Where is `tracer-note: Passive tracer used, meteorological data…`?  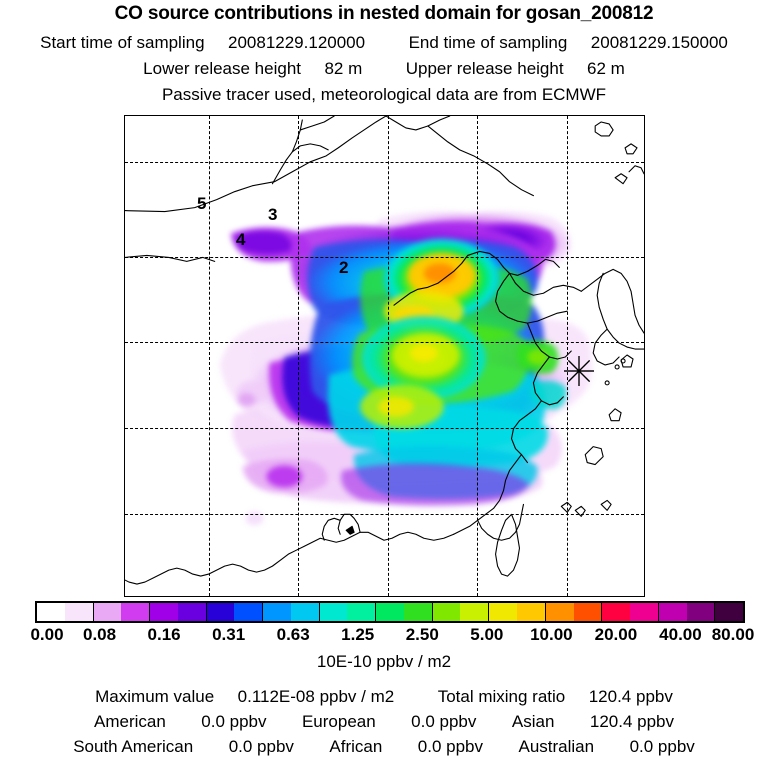 tracer-note: Passive tracer used, meteorological data… is located at coordinates (384, 94).